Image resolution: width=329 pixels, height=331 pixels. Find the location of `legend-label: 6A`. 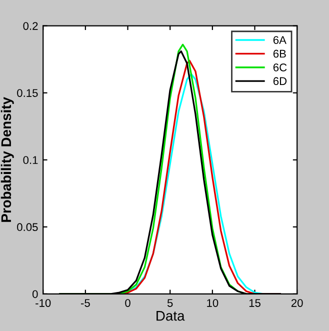

legend-label: 6A is located at coordinates (279, 40).